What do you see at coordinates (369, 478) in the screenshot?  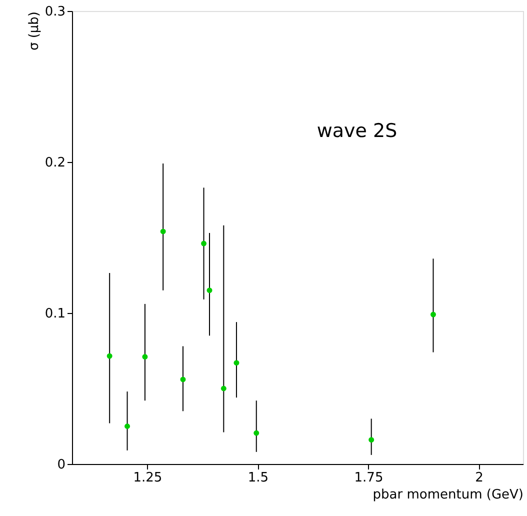 I see `x-tick-label: 1.75` at bounding box center [369, 478].